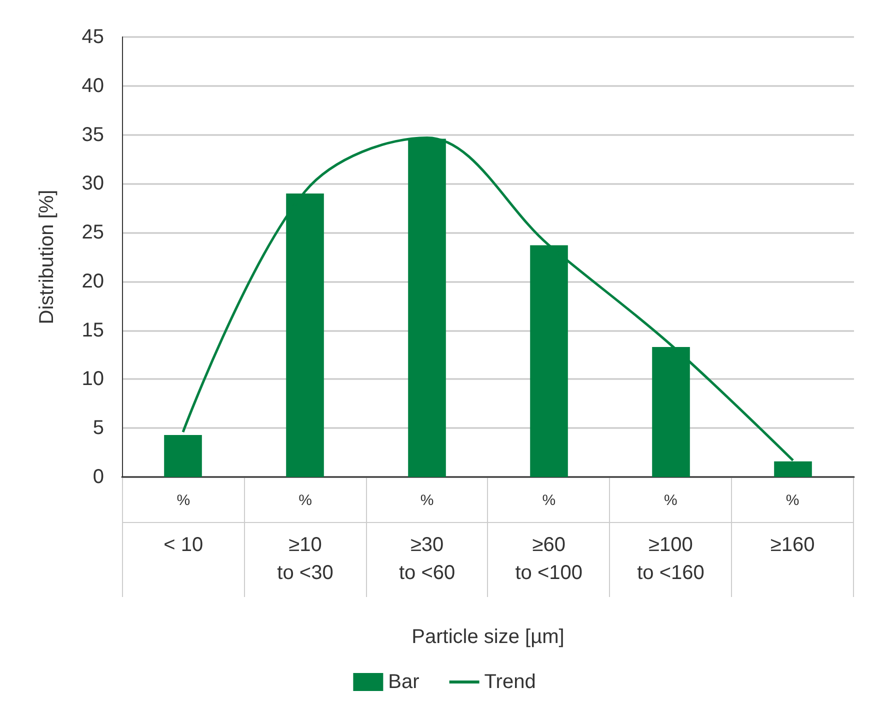  I want to click on y-tick-label: 10, so click(93, 379).